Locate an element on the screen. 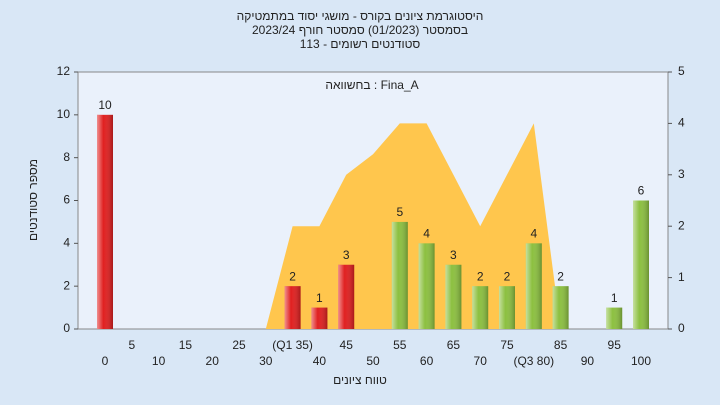 Image resolution: width=720 pixels, height=405 pixels. y2-tick-label: 1 is located at coordinates (681, 277).